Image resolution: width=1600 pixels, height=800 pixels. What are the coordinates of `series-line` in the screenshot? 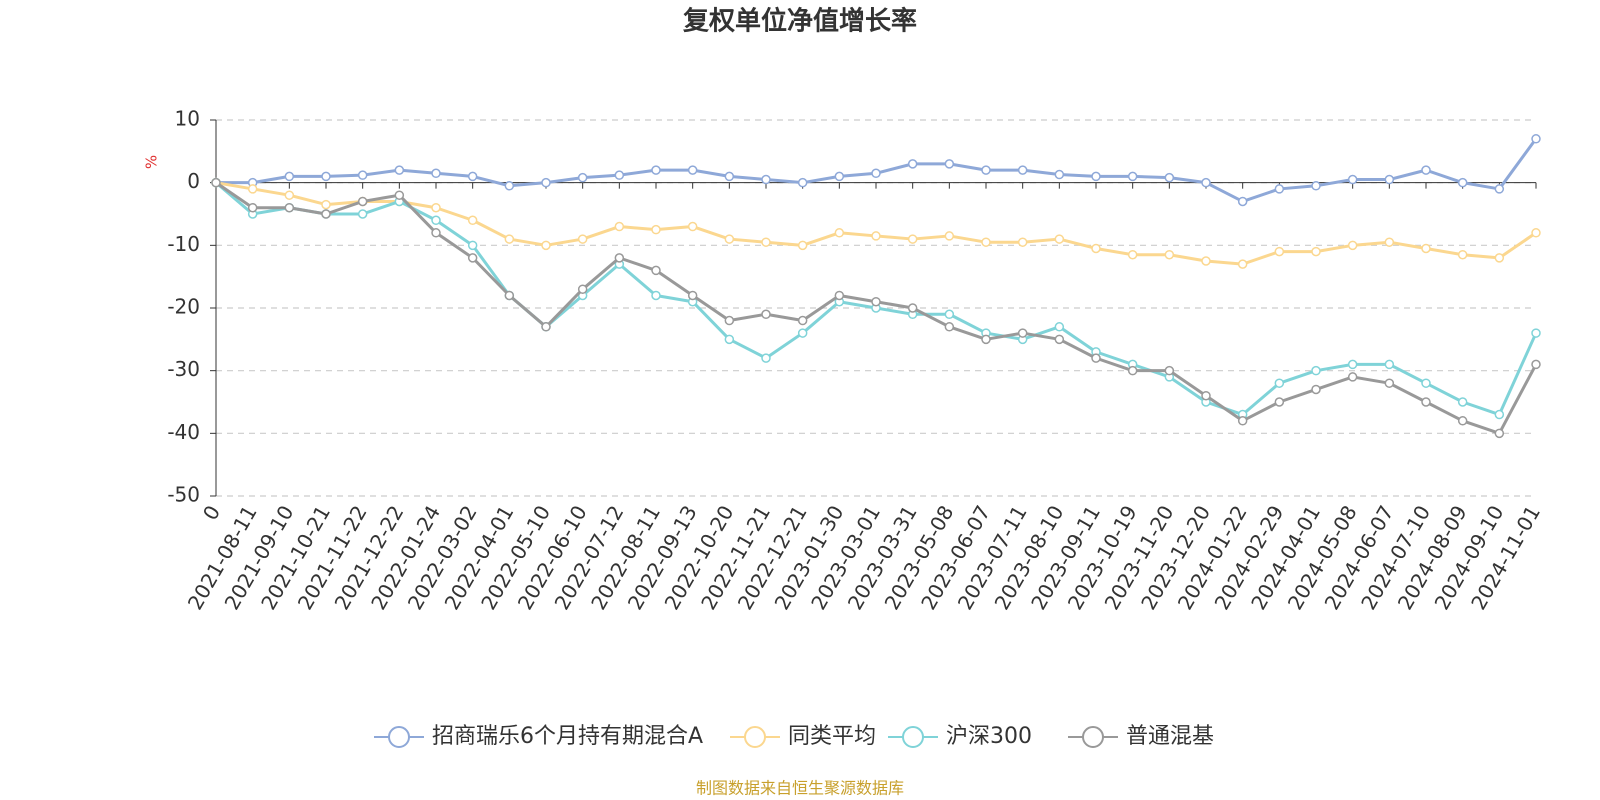 It's located at (876, 223).